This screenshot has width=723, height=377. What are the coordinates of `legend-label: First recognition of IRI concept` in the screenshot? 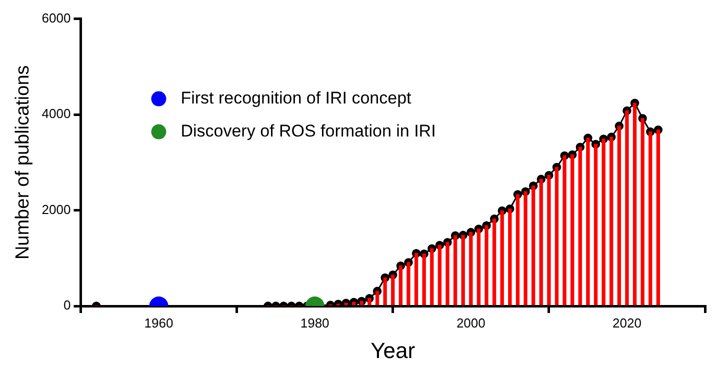 It's located at (296, 98).